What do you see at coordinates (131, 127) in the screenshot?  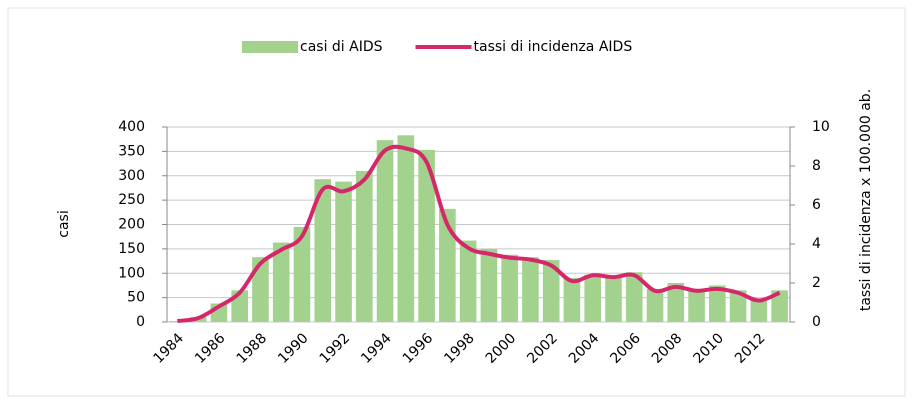 I see `y-tick-label: 400` at bounding box center [131, 127].